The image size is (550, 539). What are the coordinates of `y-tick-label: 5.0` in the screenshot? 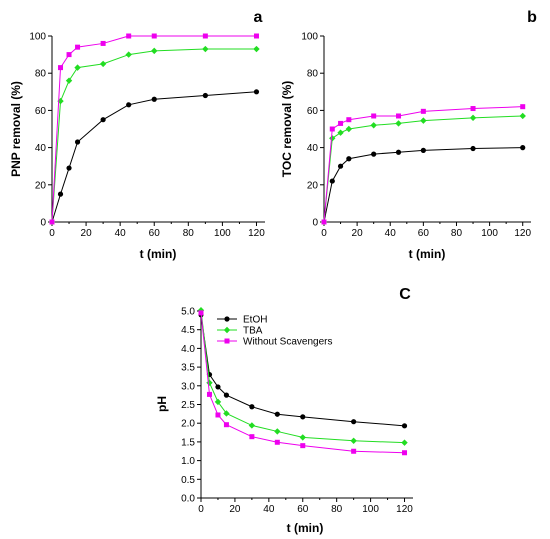 It's located at (188, 312).